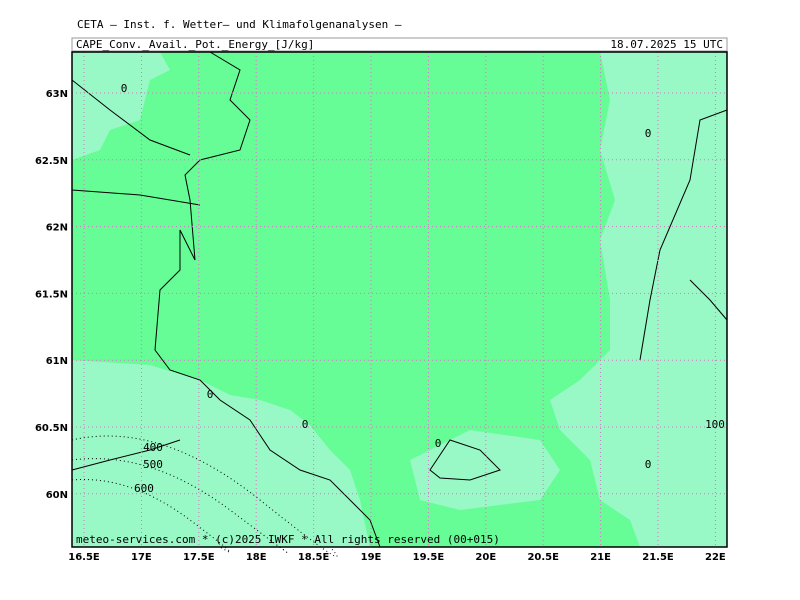  Describe the element at coordinates (715, 557) in the screenshot. I see `lon-label: 22E` at that location.